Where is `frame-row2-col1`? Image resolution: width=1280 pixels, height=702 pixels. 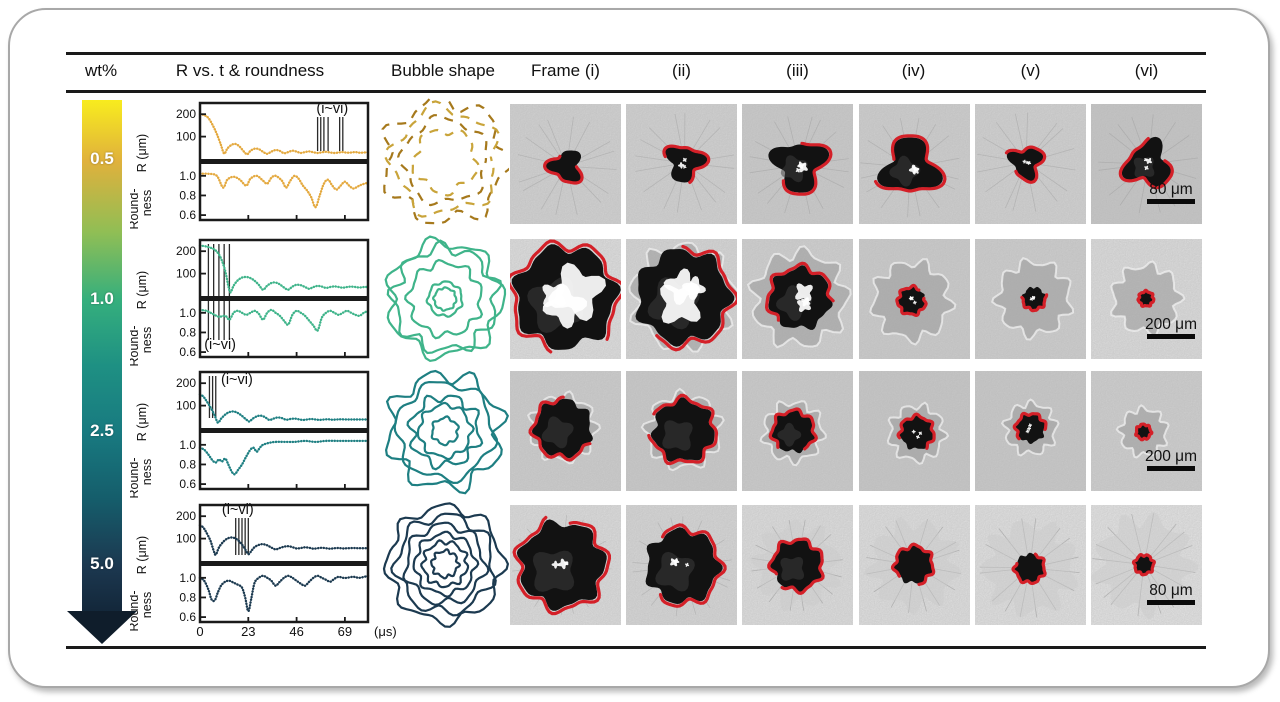
frame-row2-col1 is located at coordinates (565, 299).